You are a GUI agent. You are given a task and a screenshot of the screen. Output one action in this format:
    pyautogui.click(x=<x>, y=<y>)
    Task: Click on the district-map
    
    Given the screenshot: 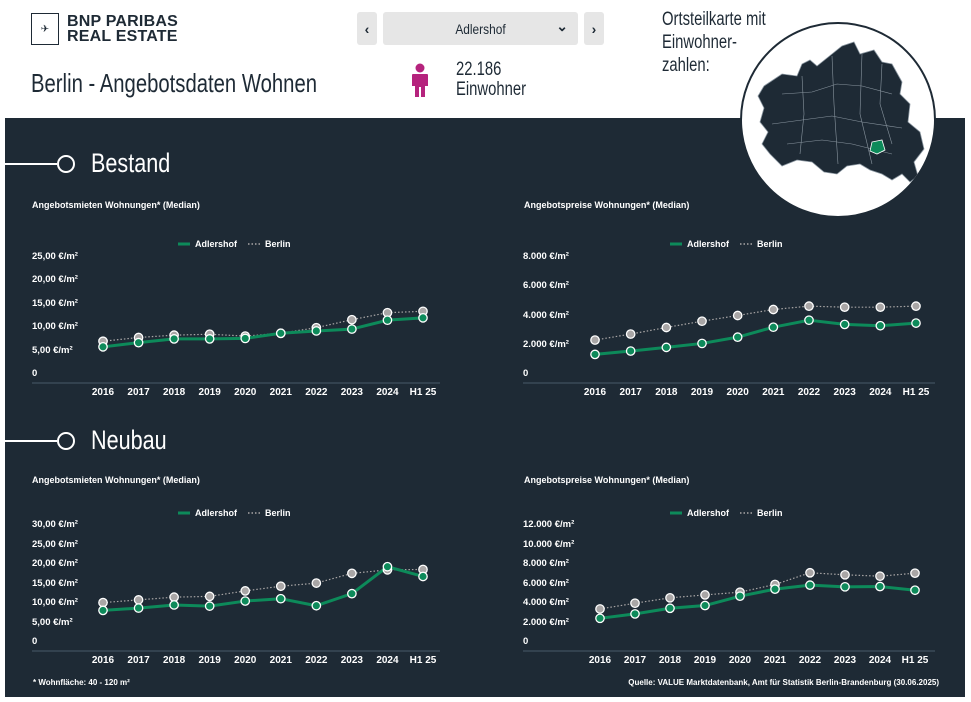 What is the action you would take?
    pyautogui.click(x=838, y=120)
    